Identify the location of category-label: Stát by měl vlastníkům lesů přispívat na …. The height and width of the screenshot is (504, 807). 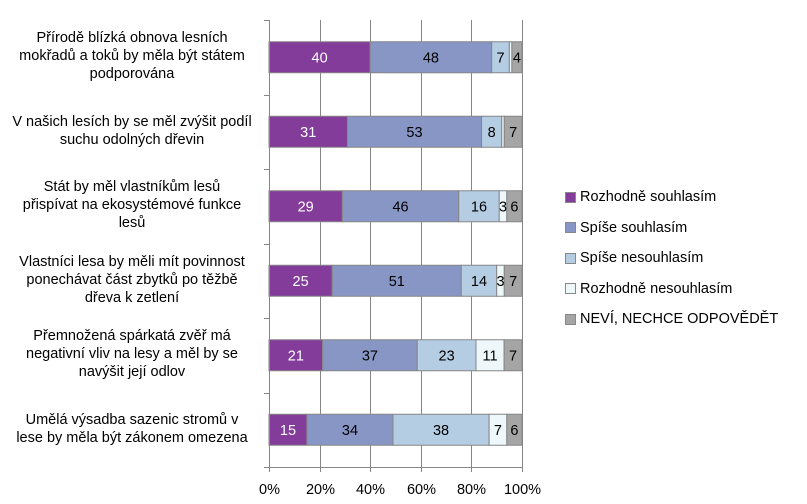
(132, 205).